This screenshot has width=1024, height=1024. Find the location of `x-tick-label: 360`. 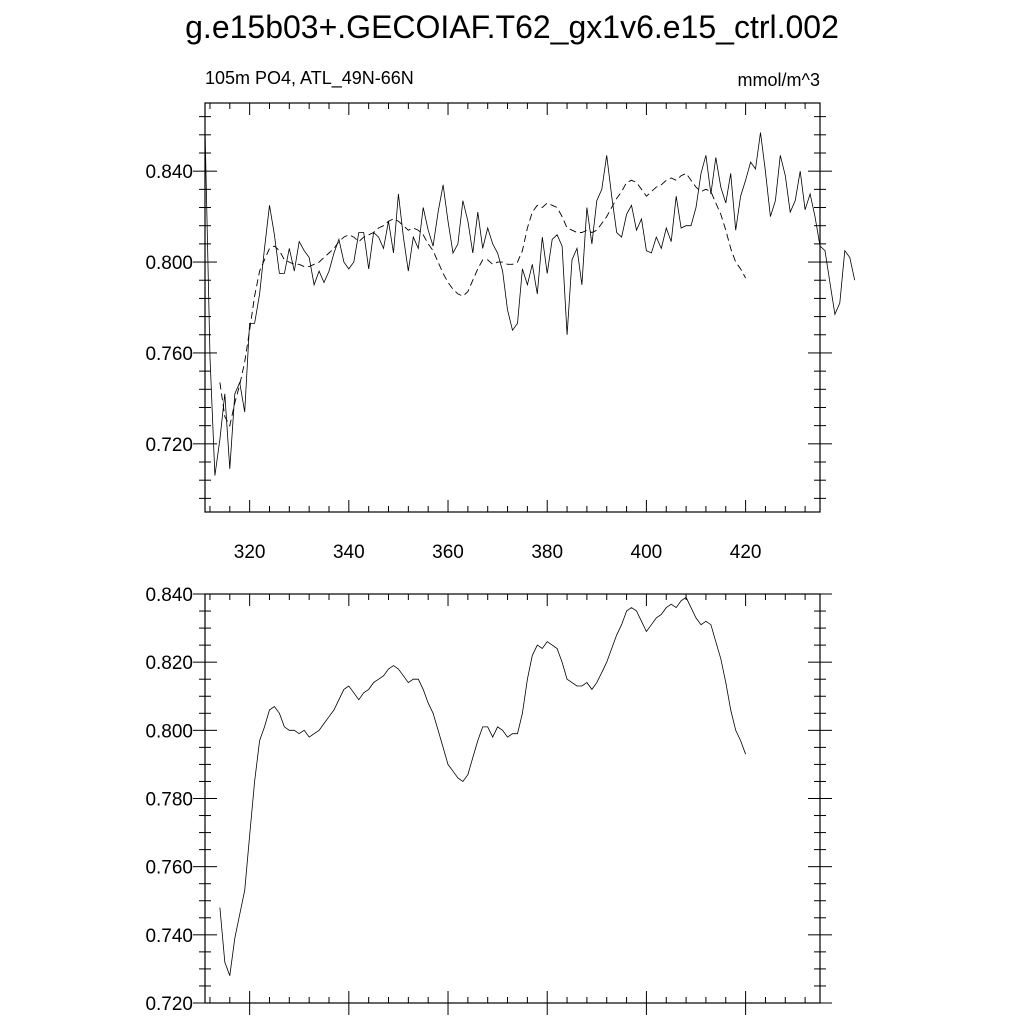

x-tick-label: 360 is located at coordinates (448, 552).